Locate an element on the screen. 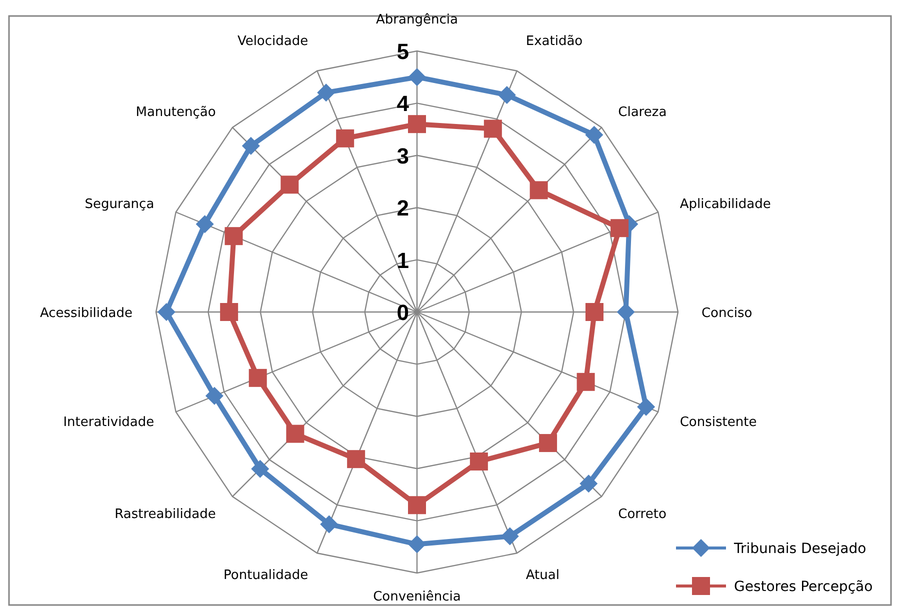 Image resolution: width=900 pixels, height=614 pixels. spoke-label: Velocidade is located at coordinates (272, 42).